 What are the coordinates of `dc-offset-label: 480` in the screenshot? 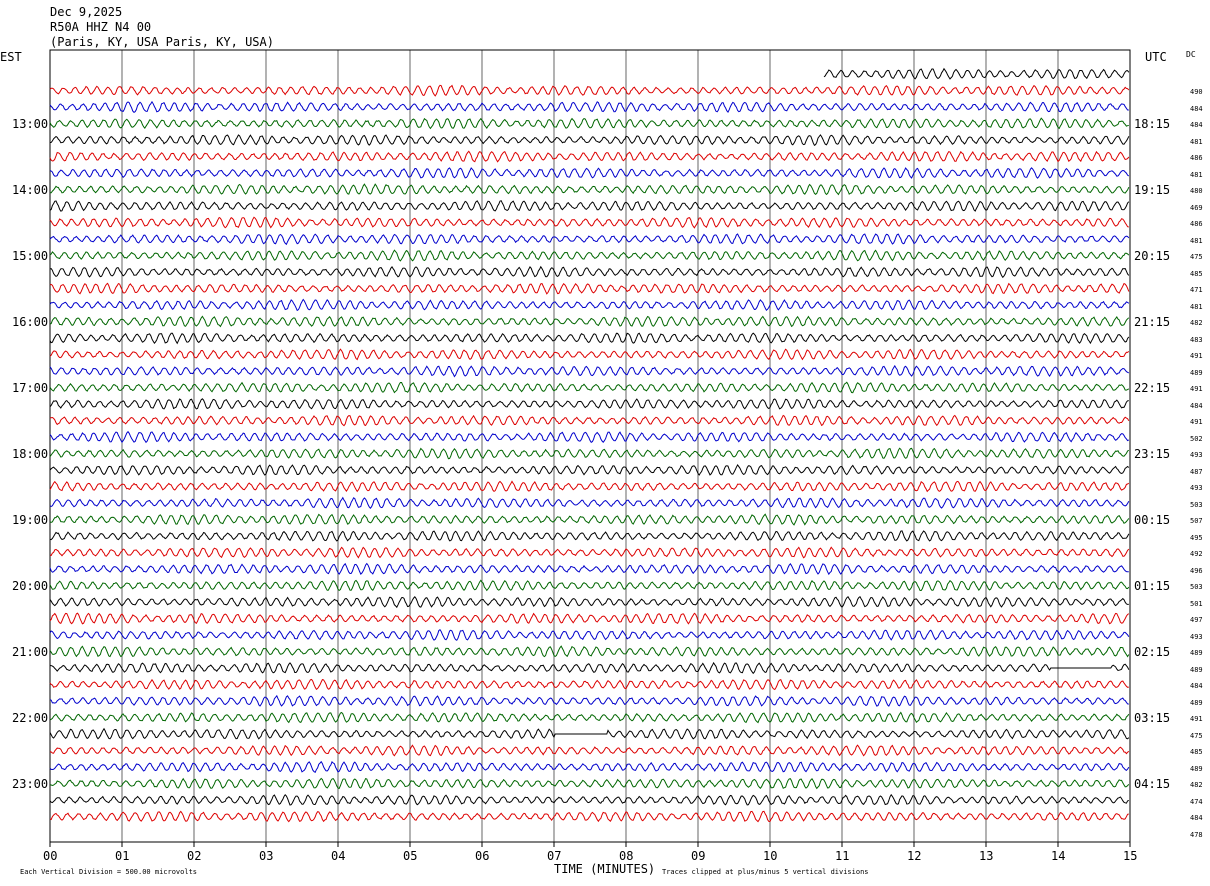 It's located at (1196, 191).